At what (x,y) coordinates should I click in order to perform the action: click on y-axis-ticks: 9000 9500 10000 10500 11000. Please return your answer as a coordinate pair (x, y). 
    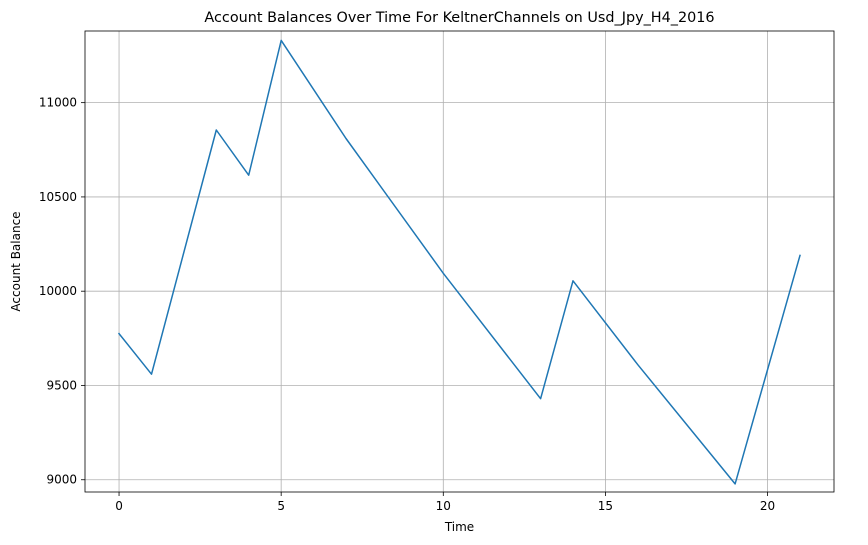
    Looking at the image, I should click on (62, 291).